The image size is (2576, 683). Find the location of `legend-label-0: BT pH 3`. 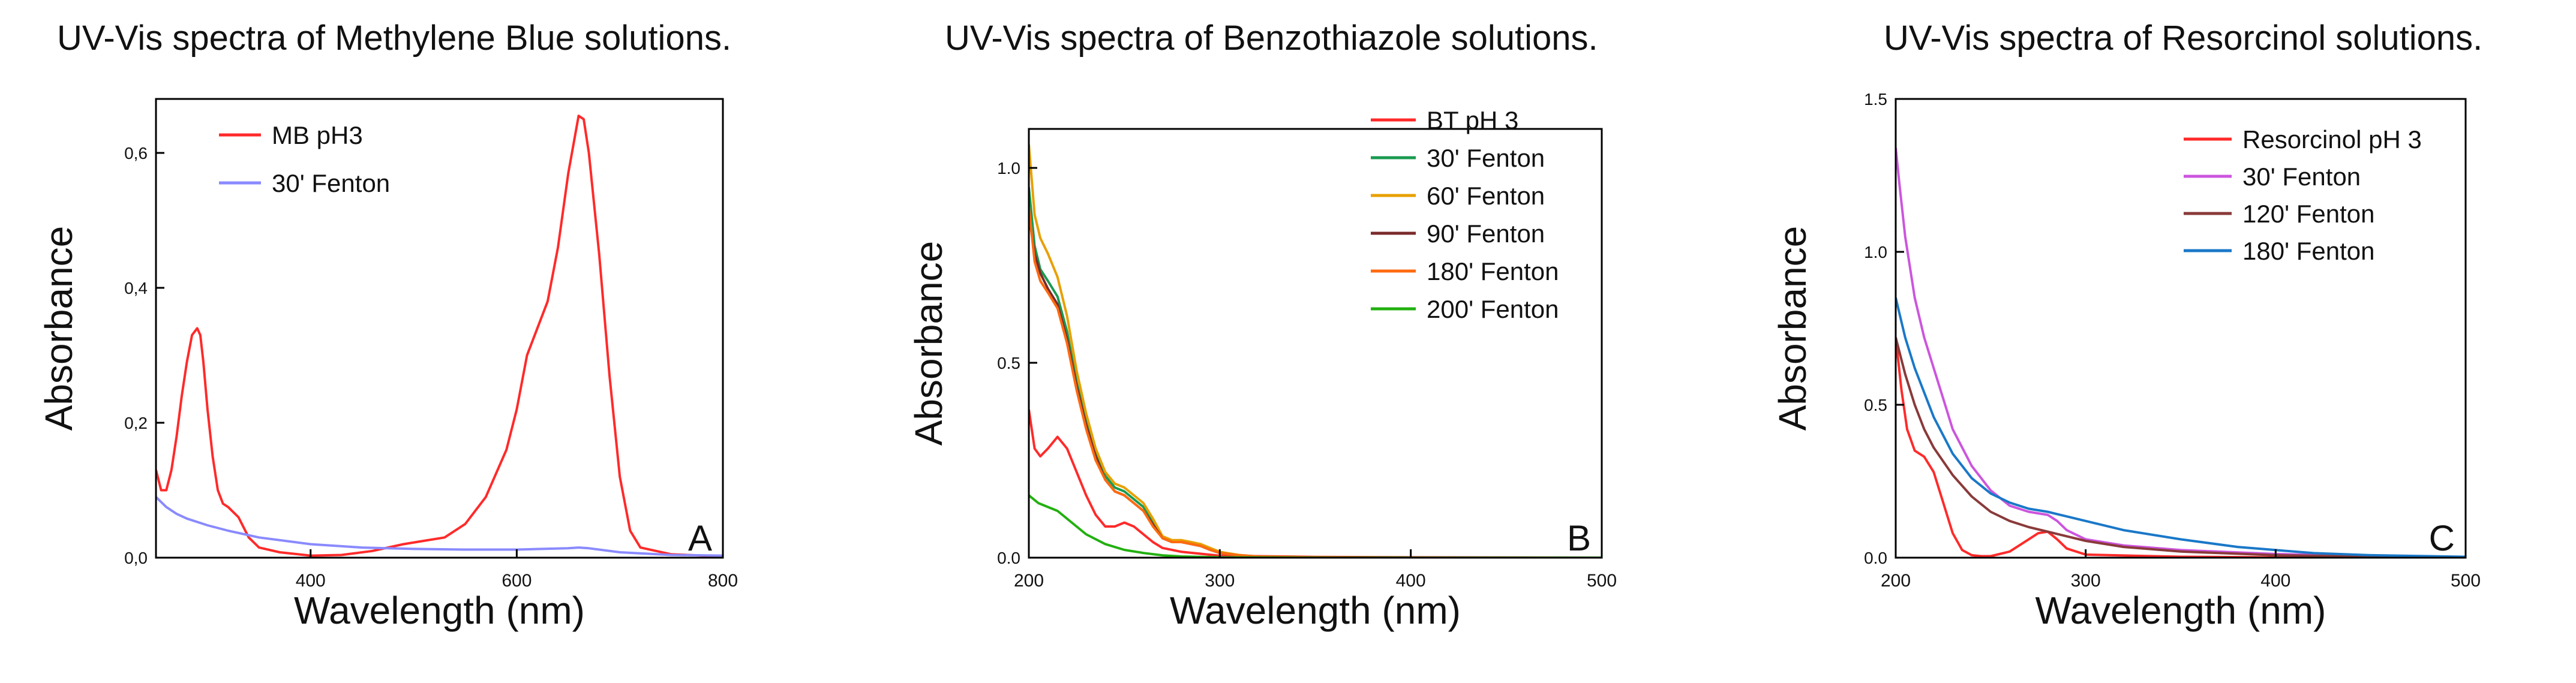

legend-label-0: BT pH 3 is located at coordinates (1472, 120).